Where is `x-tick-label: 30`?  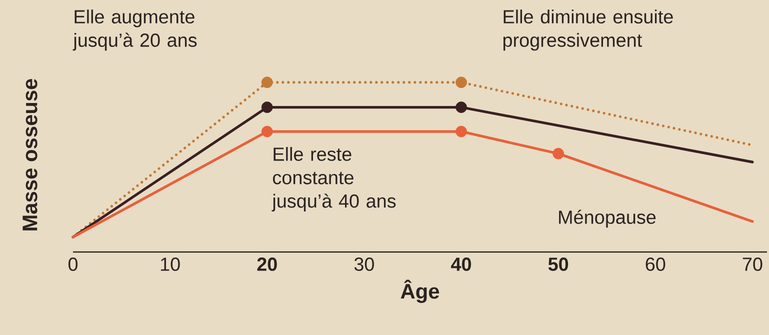
x-tick-label: 30 is located at coordinates (364, 264).